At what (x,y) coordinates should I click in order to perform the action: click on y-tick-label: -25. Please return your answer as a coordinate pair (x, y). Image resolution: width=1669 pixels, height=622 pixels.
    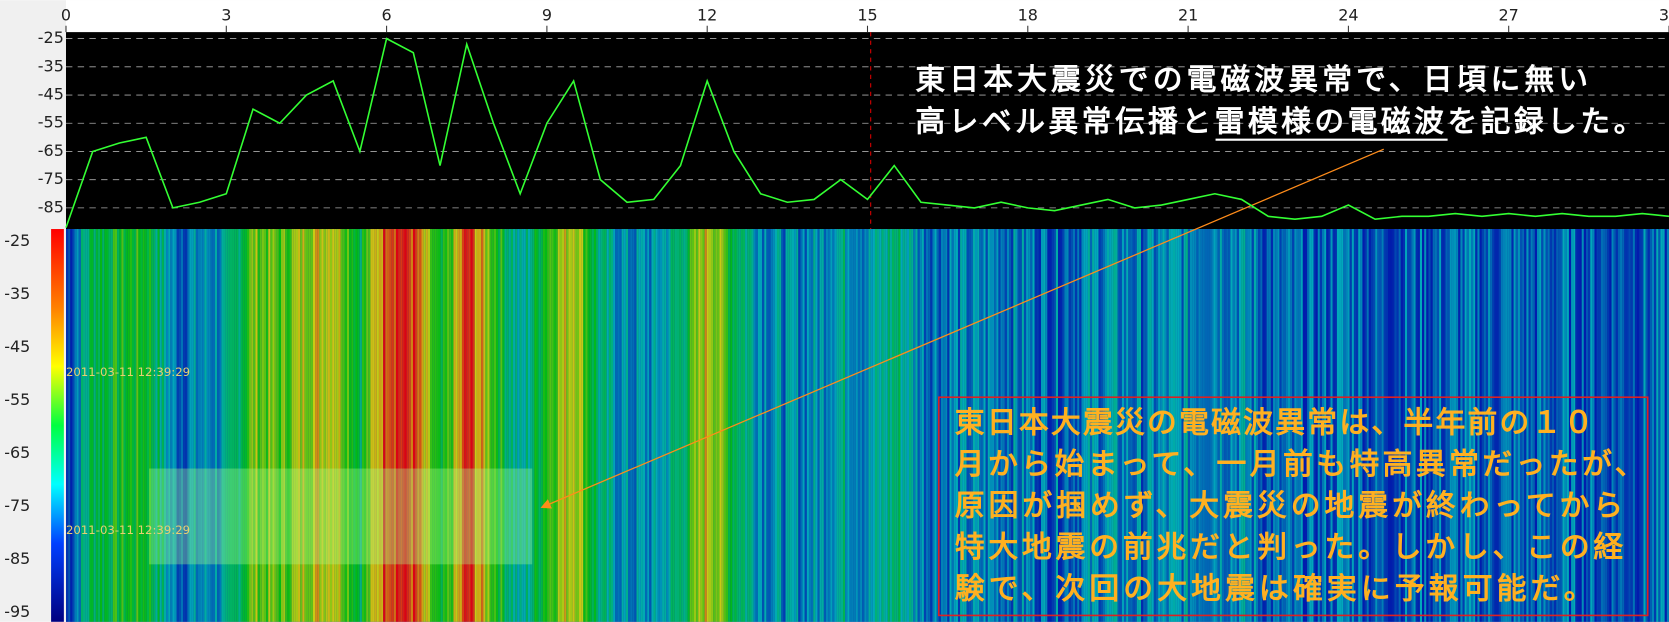
    Looking at the image, I should click on (51, 37).